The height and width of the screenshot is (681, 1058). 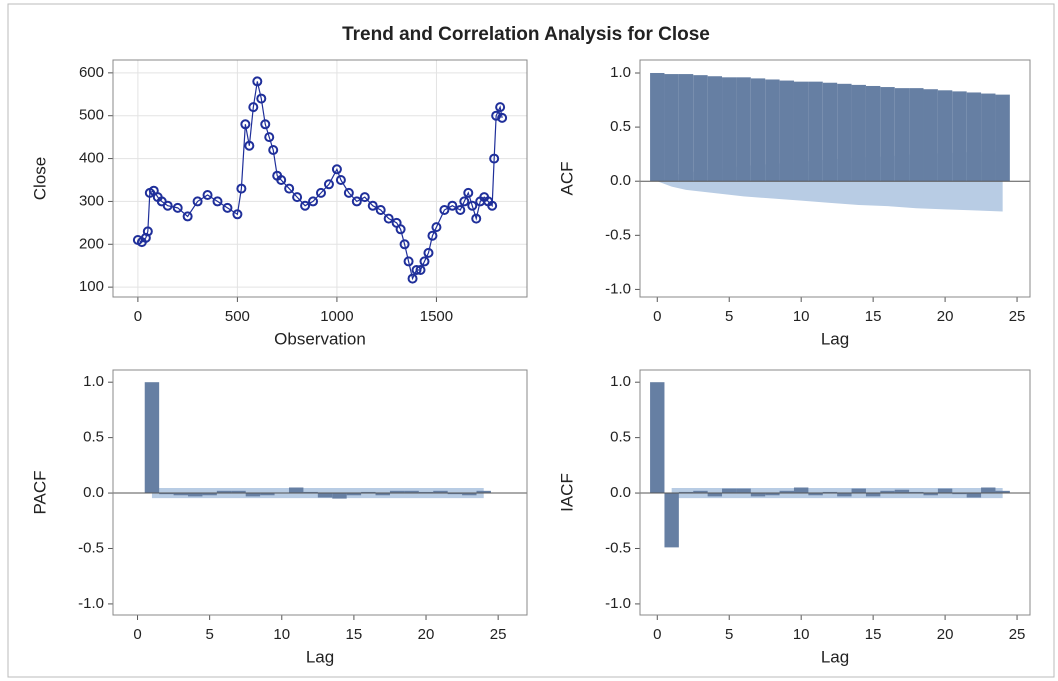 I want to click on y-tick-label: 200, so click(x=91, y=243).